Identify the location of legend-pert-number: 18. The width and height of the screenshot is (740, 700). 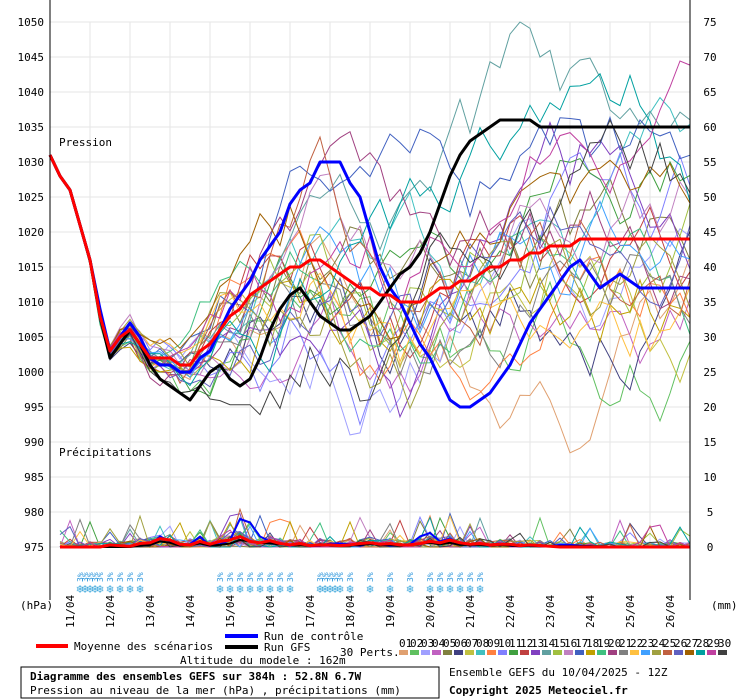
(592, 643).